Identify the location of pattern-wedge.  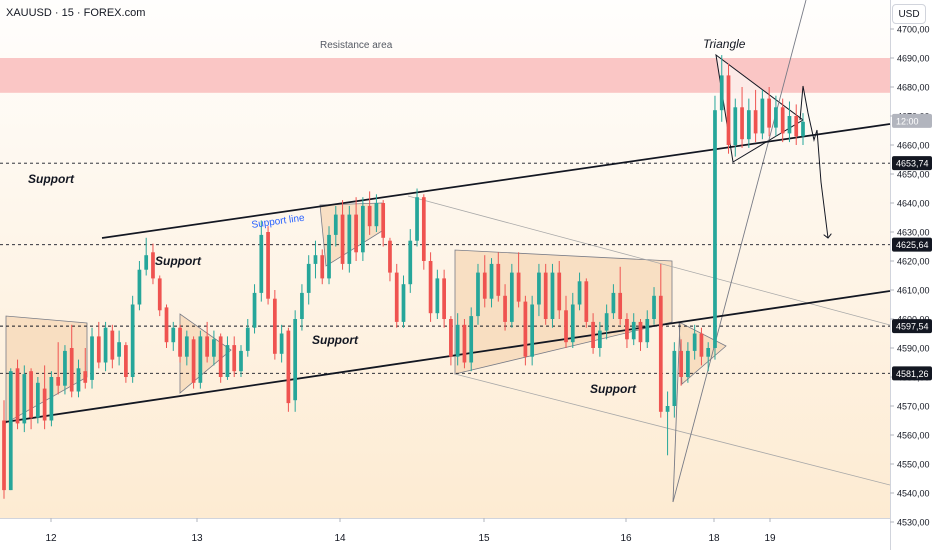
(563, 312).